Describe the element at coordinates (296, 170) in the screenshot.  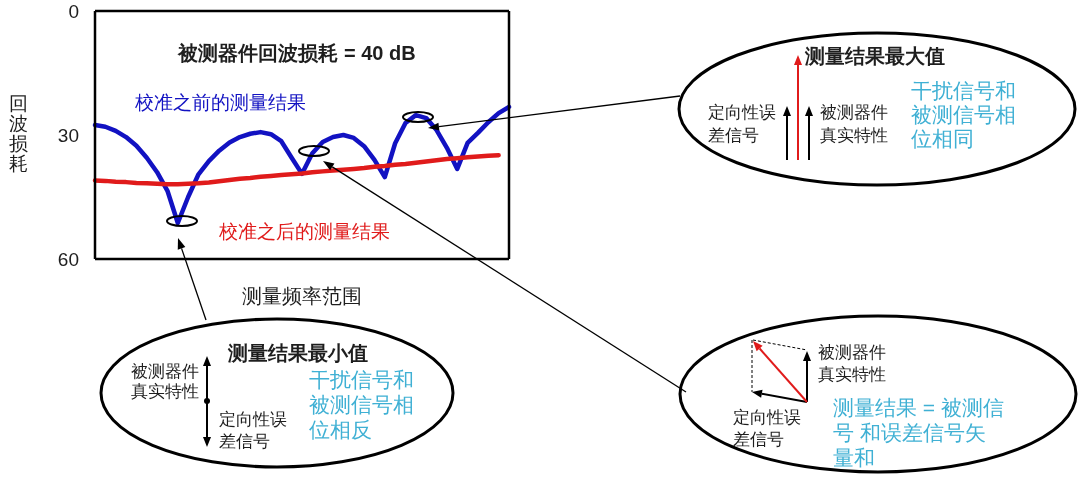
I see `line-series` at that location.